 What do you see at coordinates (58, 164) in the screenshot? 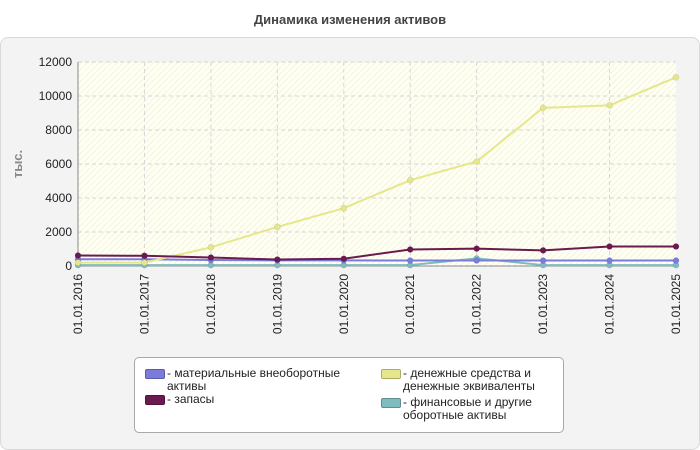
I see `y-tick-label: 6000` at bounding box center [58, 164].